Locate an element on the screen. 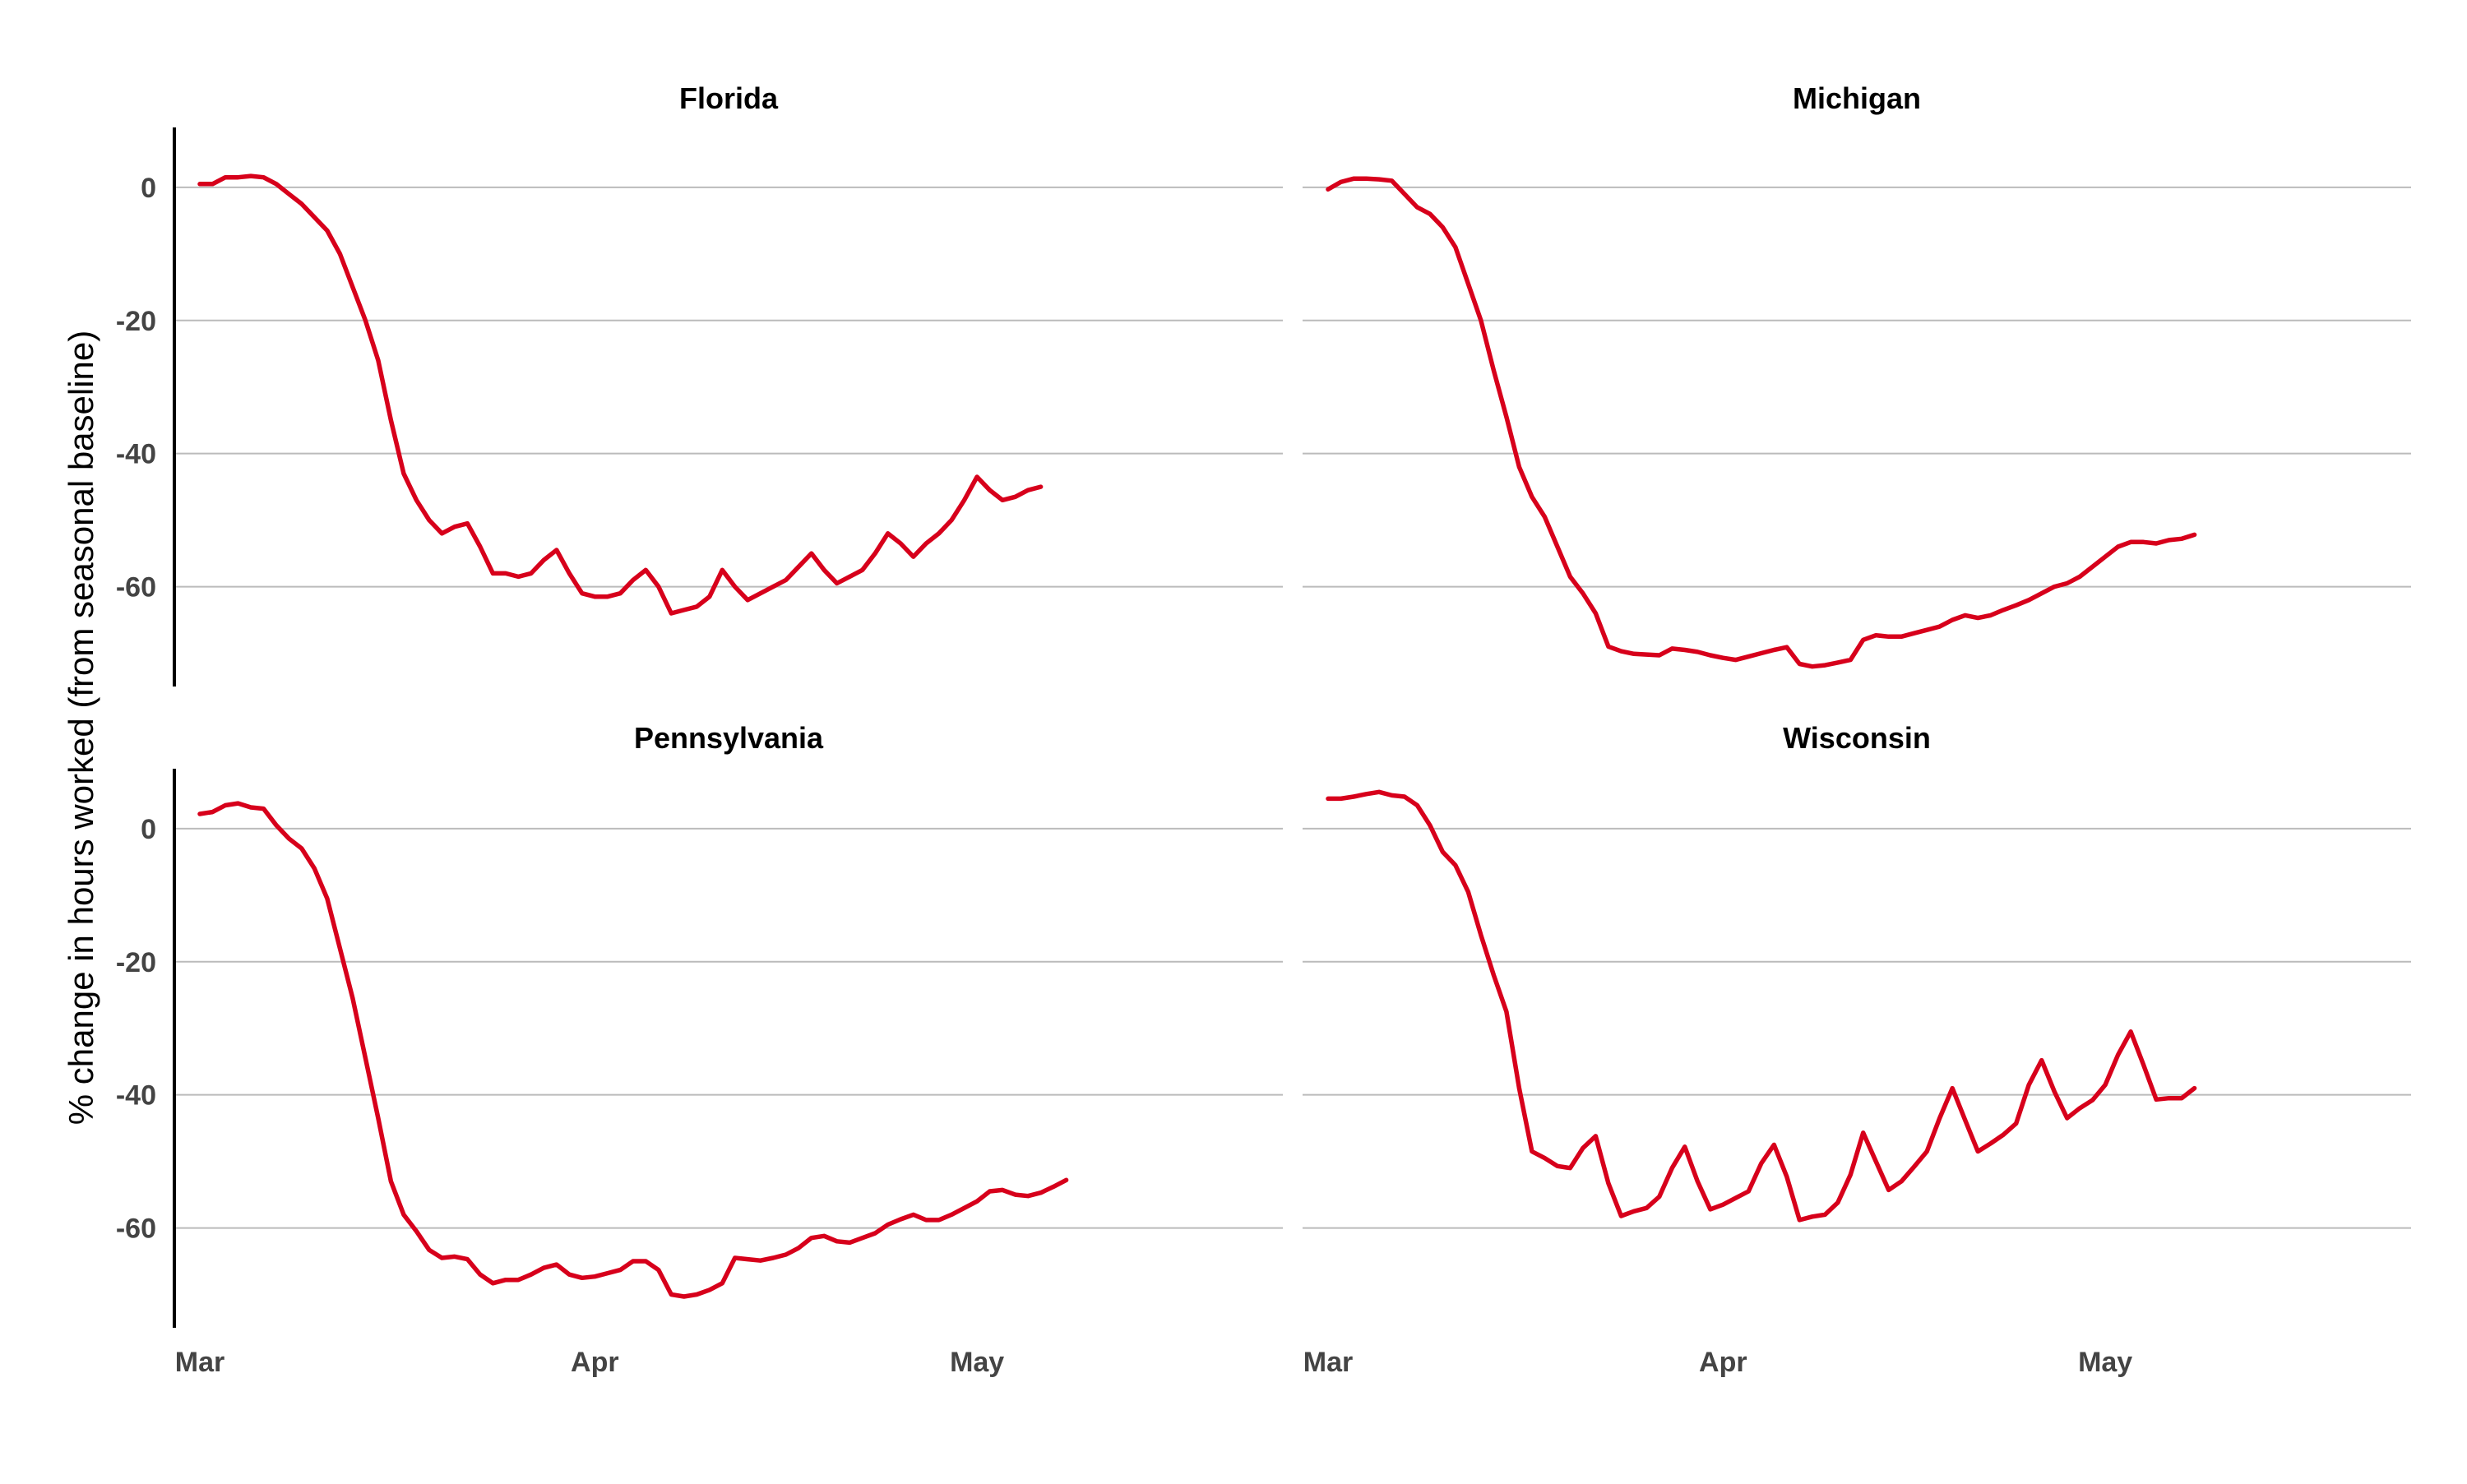 Image resolution: width=2467 pixels, height=1484 pixels. panel-title-florida: Florida is located at coordinates (729, 98).